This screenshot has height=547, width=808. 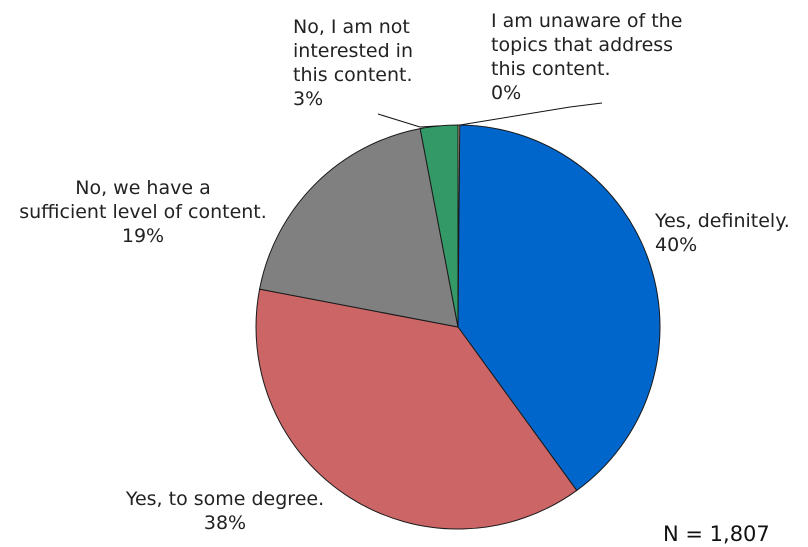 I want to click on slice-label-3: No, I am not interested in this content. 3%, so click(x=353, y=63).